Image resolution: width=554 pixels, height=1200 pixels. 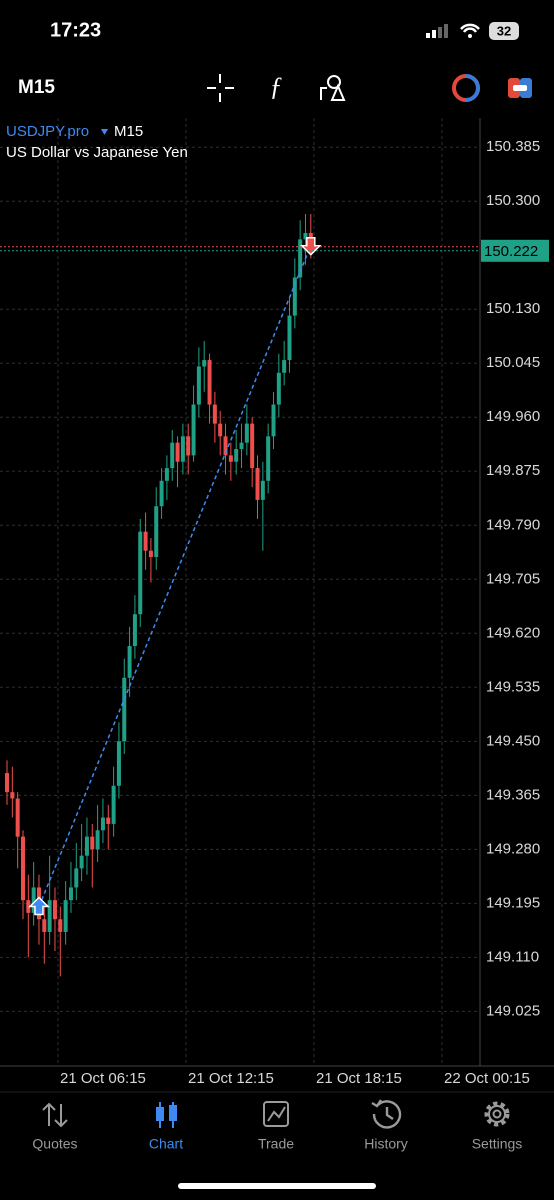 I want to click on y-tick-label: 149.875, so click(x=513, y=470).